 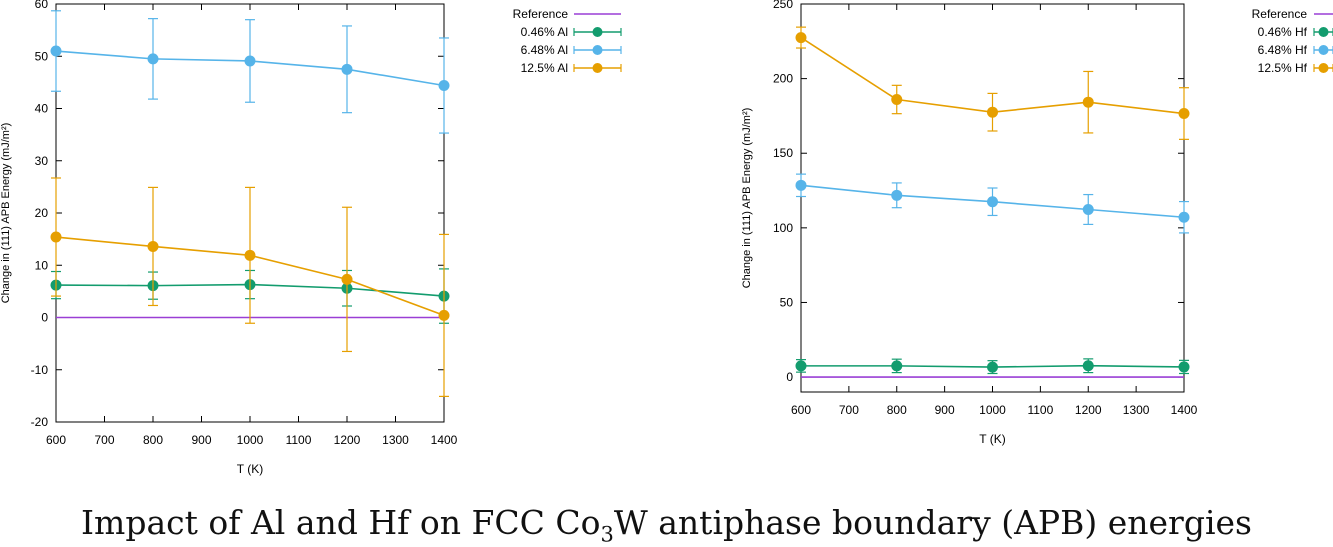 I want to click on al-legend-label: Reference, so click(x=541, y=14).